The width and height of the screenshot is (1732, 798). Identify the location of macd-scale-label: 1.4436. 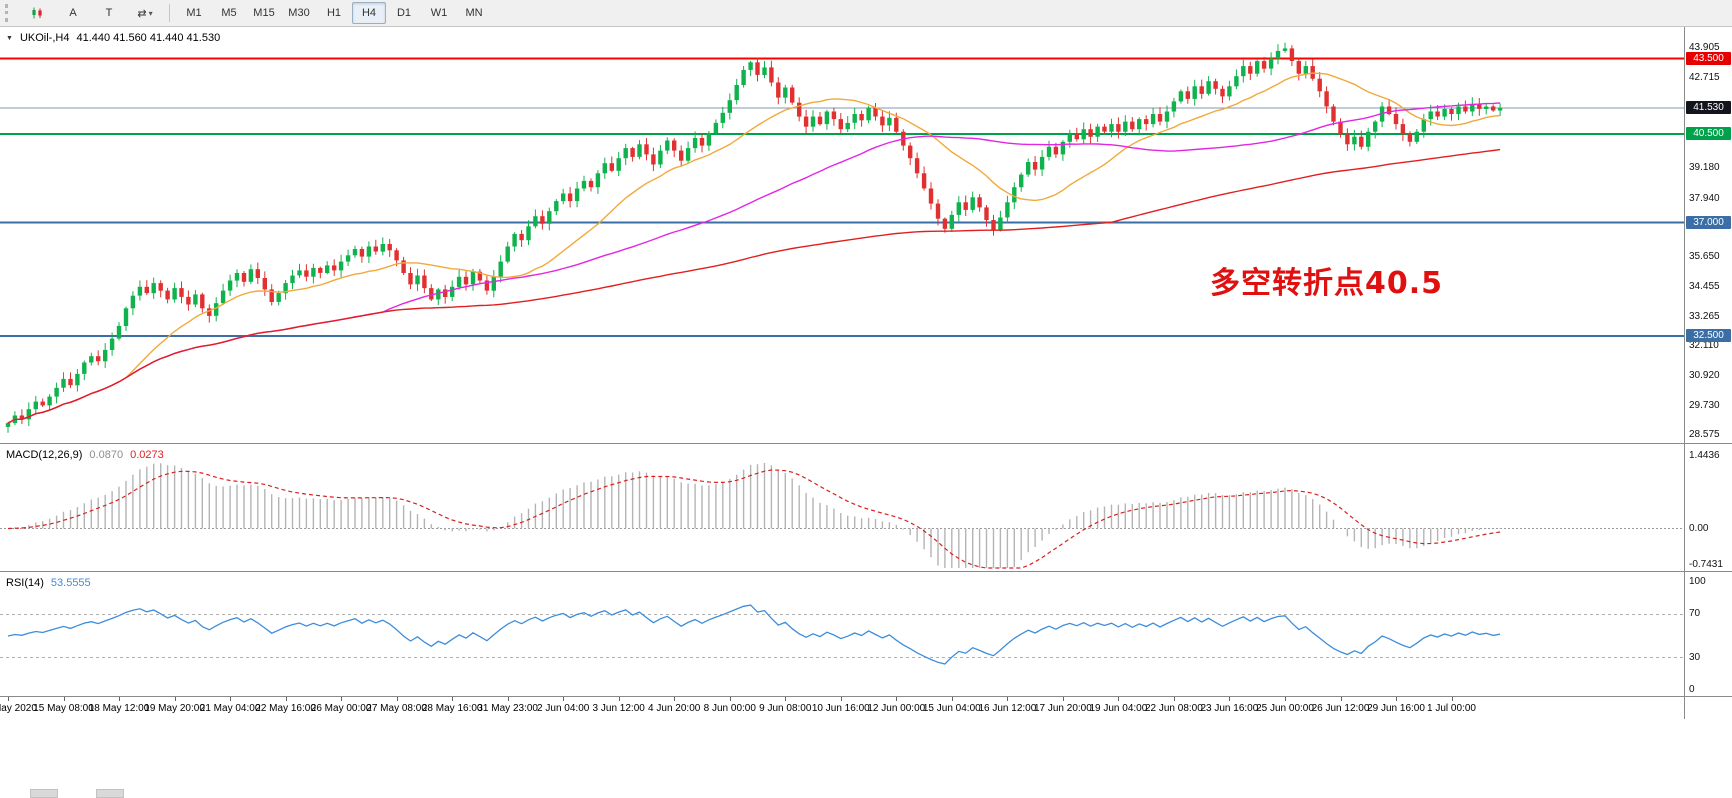
(1704, 455).